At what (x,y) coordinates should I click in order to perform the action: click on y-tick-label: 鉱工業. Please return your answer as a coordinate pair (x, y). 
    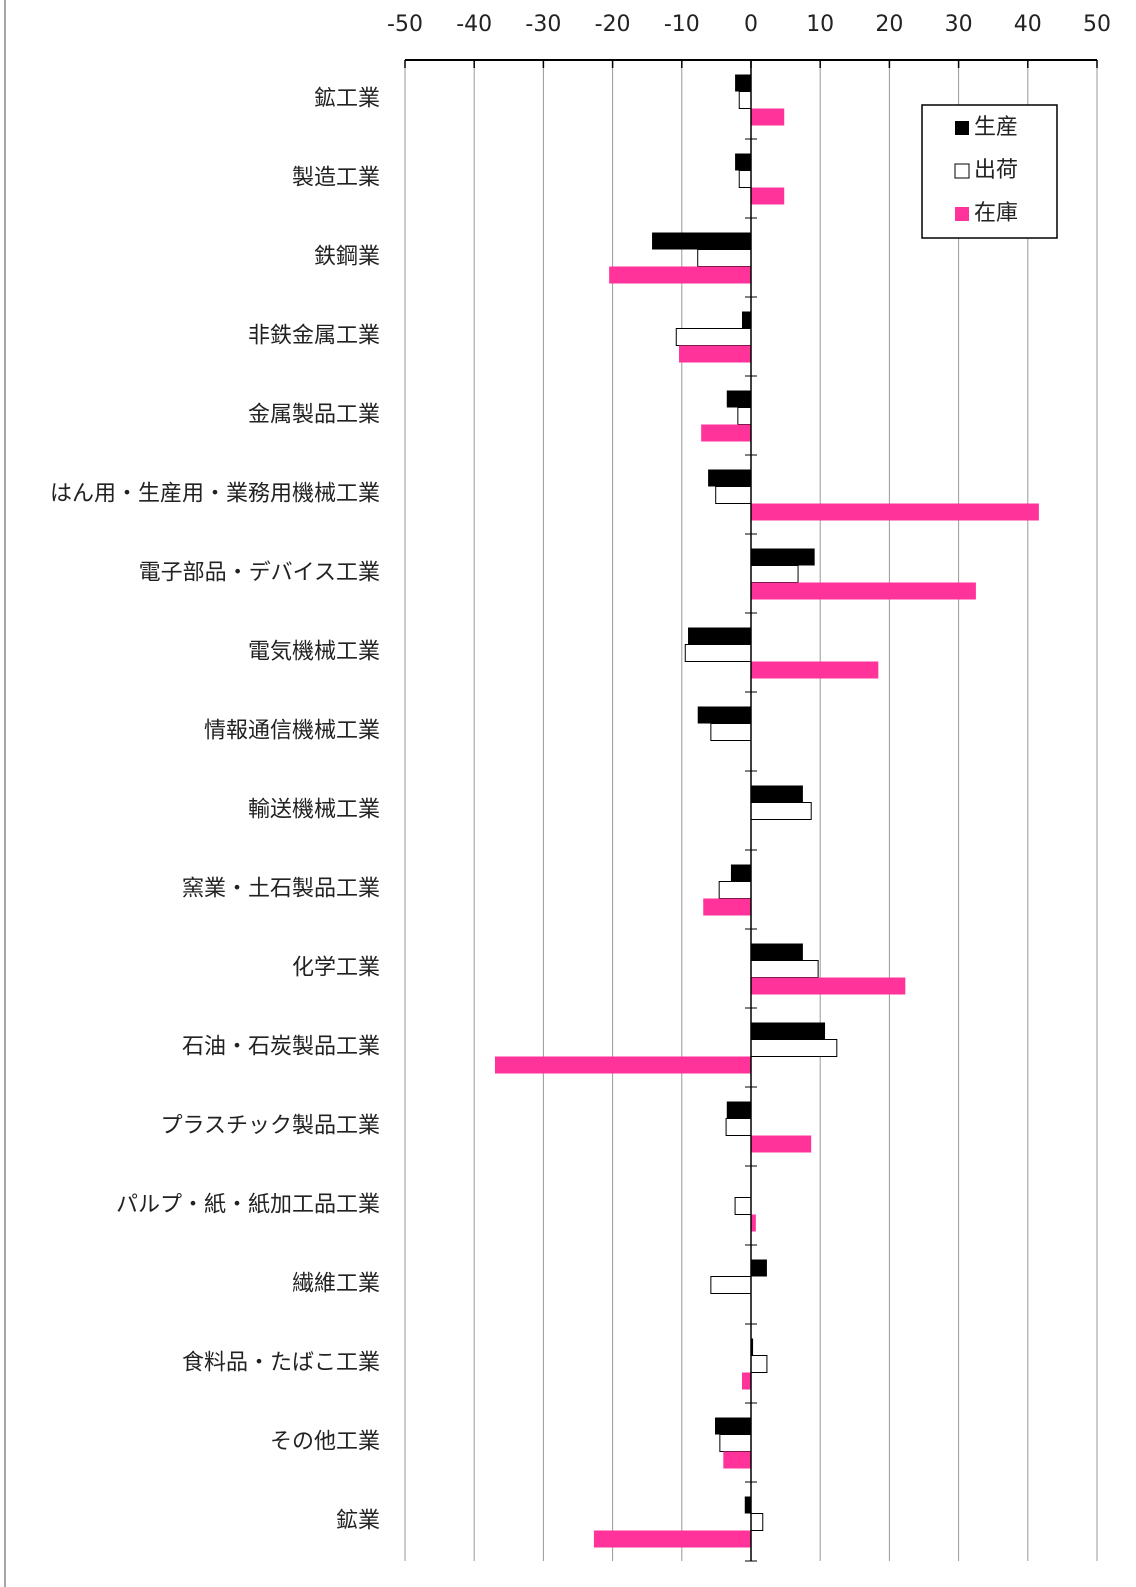
    Looking at the image, I should click on (347, 99).